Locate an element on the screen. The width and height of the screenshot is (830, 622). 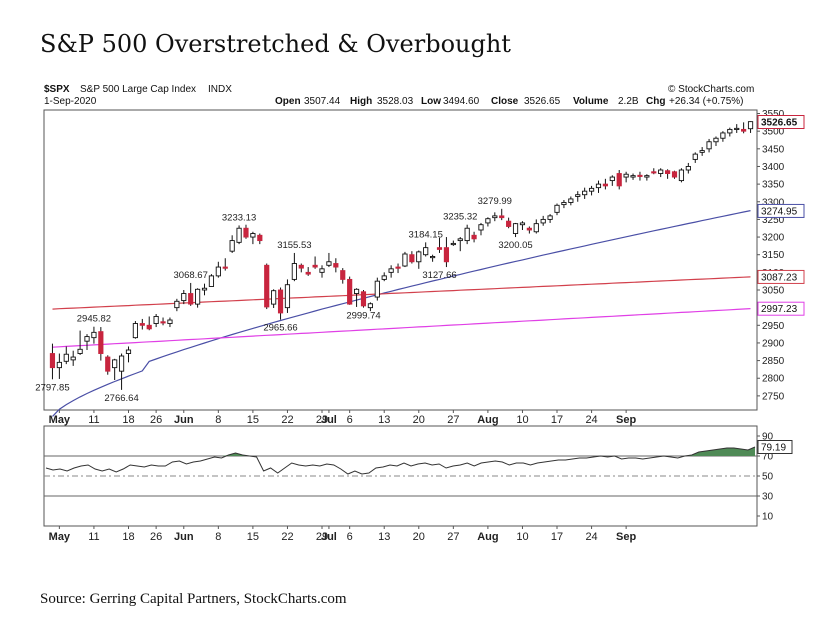
price-tag-label: 2997.23 is located at coordinates (779, 309).